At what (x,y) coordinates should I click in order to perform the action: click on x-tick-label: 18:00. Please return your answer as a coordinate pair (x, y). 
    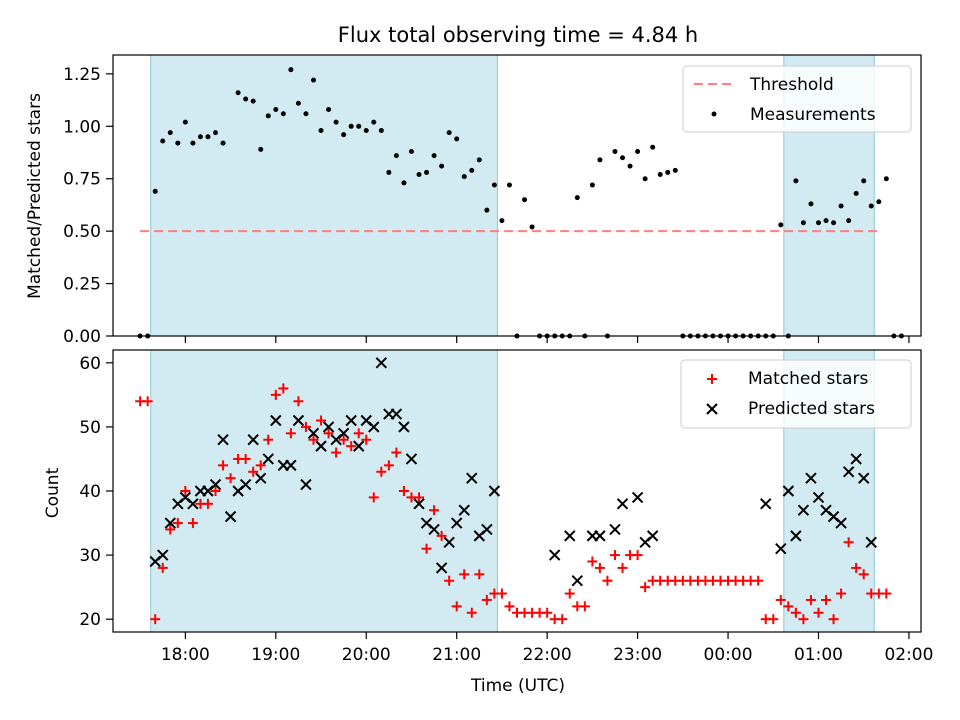
    Looking at the image, I should click on (185, 655).